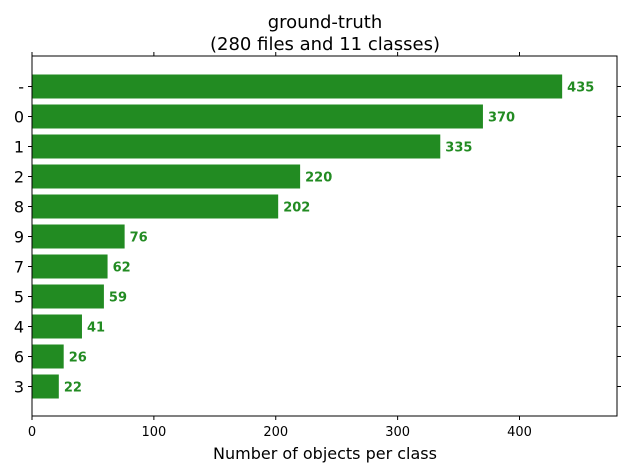 The width and height of the screenshot is (633, 472). Describe the element at coordinates (297, 86) in the screenshot. I see `bar--` at that location.